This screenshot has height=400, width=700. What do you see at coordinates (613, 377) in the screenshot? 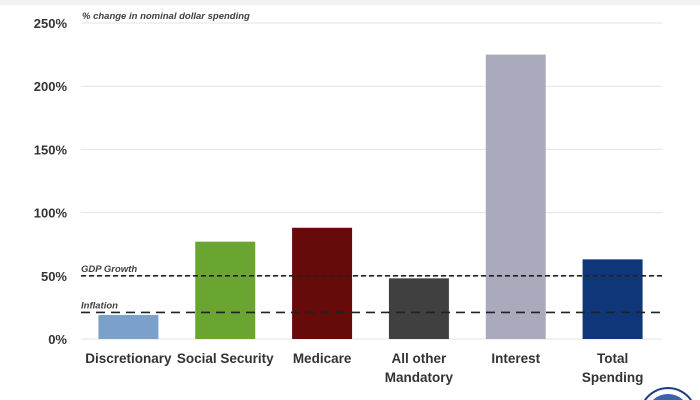
I see `x-tick-label: Spending` at bounding box center [613, 377].